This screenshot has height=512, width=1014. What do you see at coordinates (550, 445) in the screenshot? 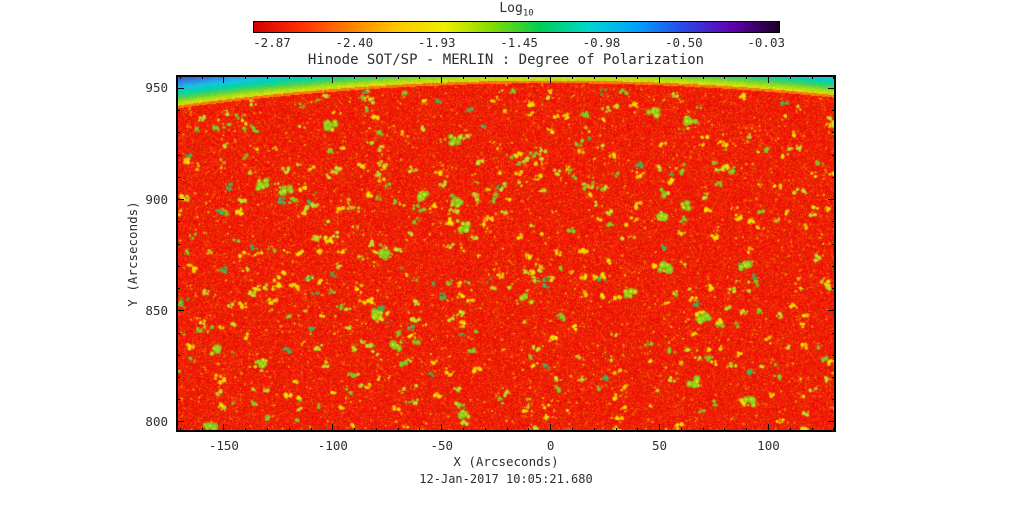
I see `x-tick-label: 0` at bounding box center [550, 445].